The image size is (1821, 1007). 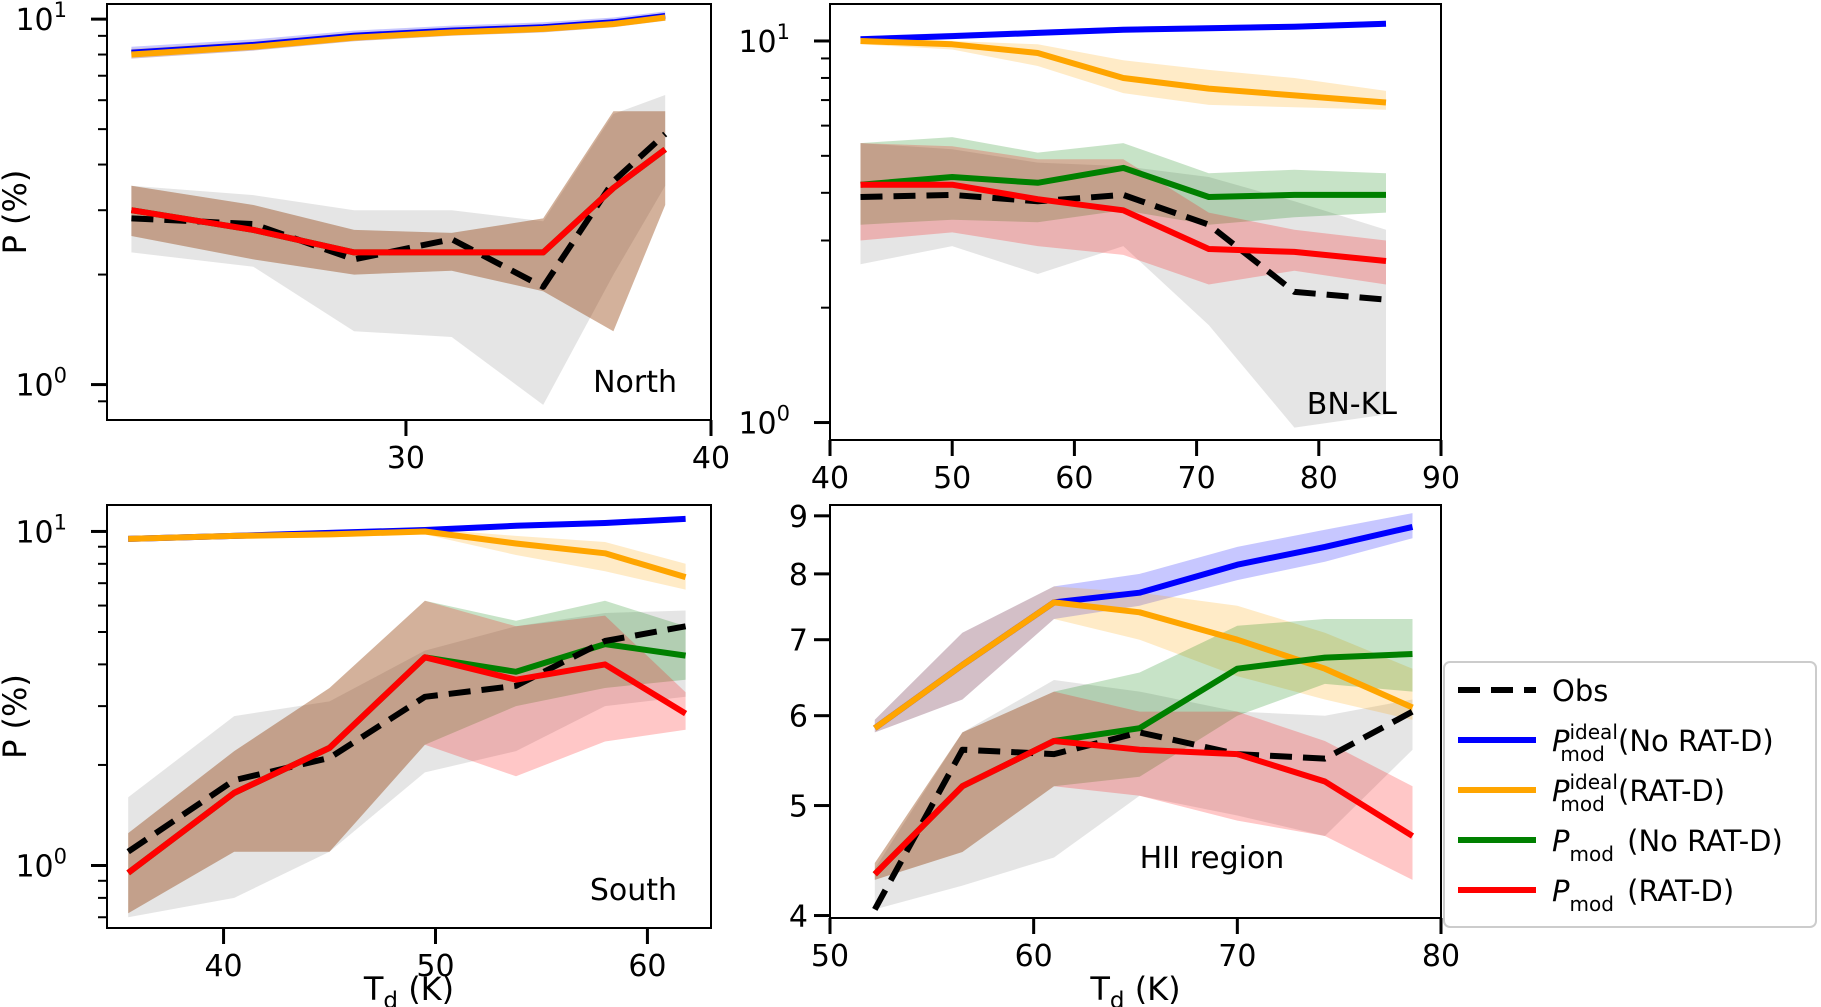 I want to click on panel-title: North, so click(x=635, y=382).